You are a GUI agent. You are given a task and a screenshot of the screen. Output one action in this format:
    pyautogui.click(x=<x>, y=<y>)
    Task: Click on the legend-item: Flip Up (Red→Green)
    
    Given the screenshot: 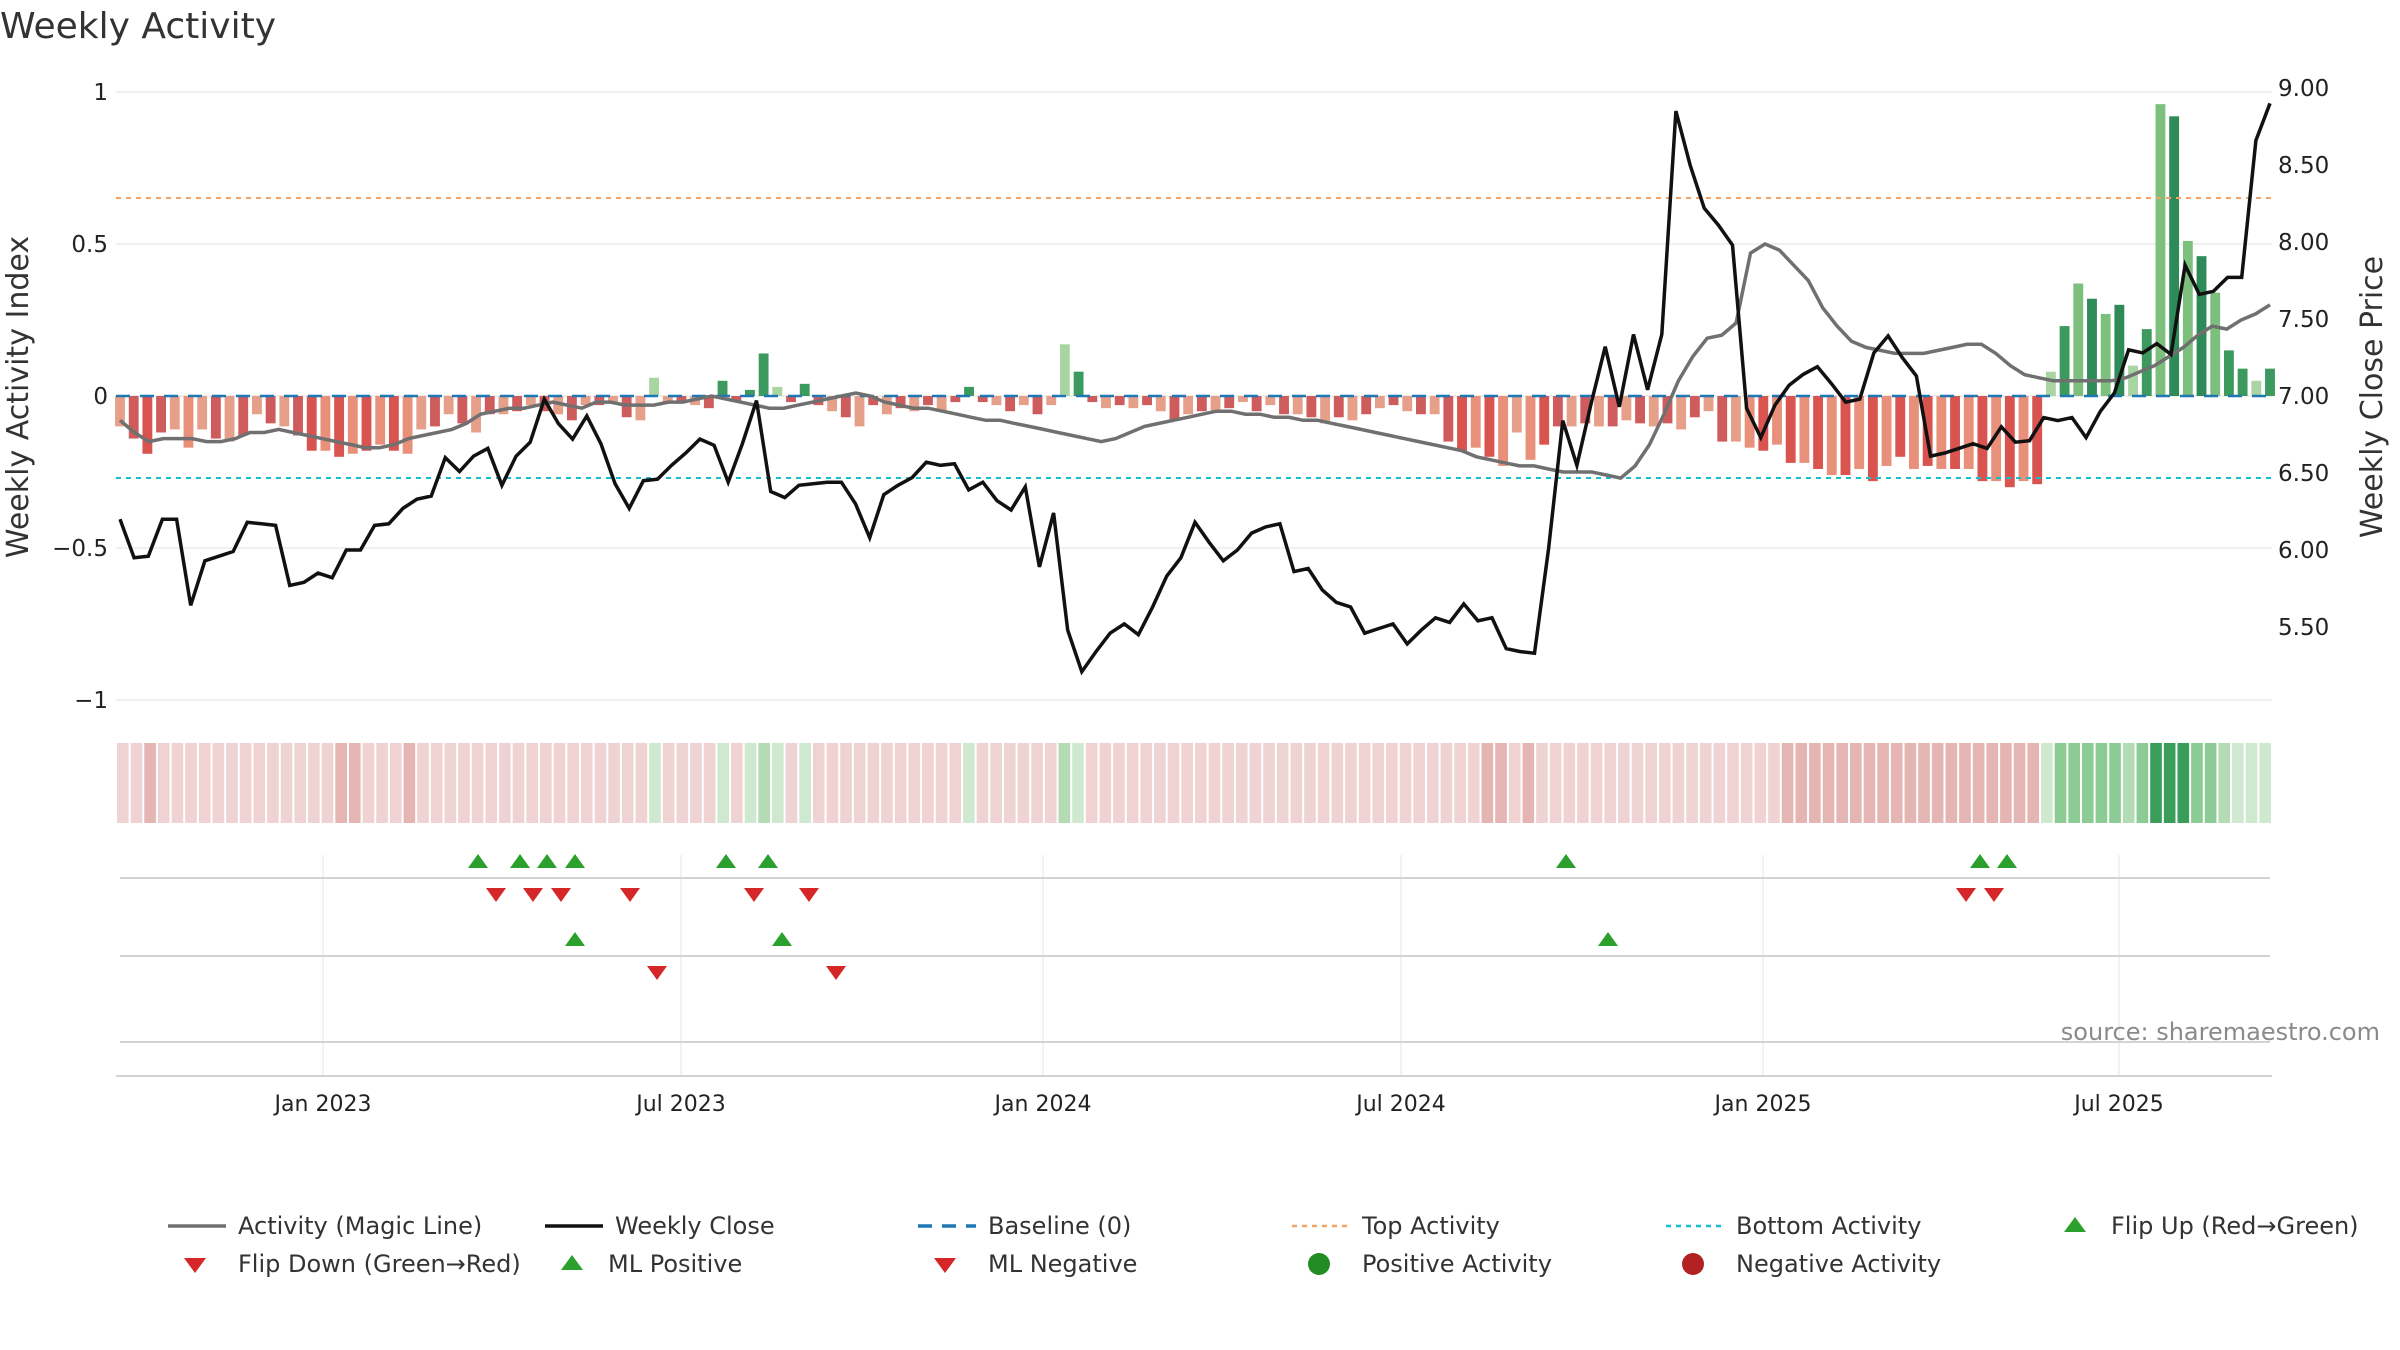 What is the action you would take?
    pyautogui.click(x=2211, y=1226)
    